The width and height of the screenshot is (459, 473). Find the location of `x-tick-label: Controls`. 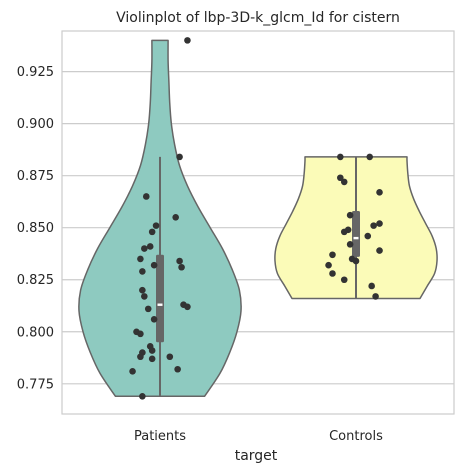

x-tick-label: Controls is located at coordinates (356, 436).